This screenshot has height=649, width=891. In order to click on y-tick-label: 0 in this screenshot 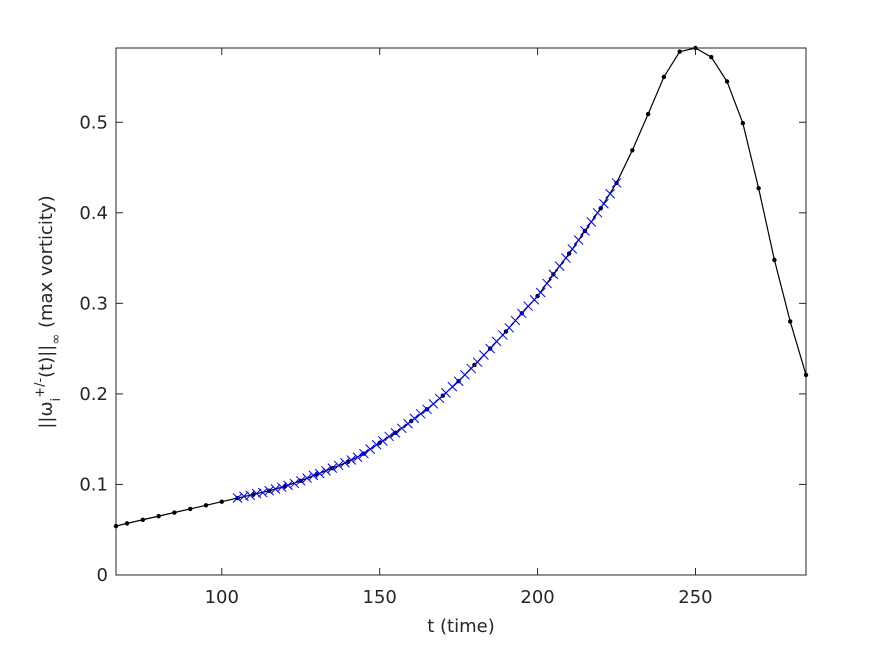, I will do `click(102, 575)`.